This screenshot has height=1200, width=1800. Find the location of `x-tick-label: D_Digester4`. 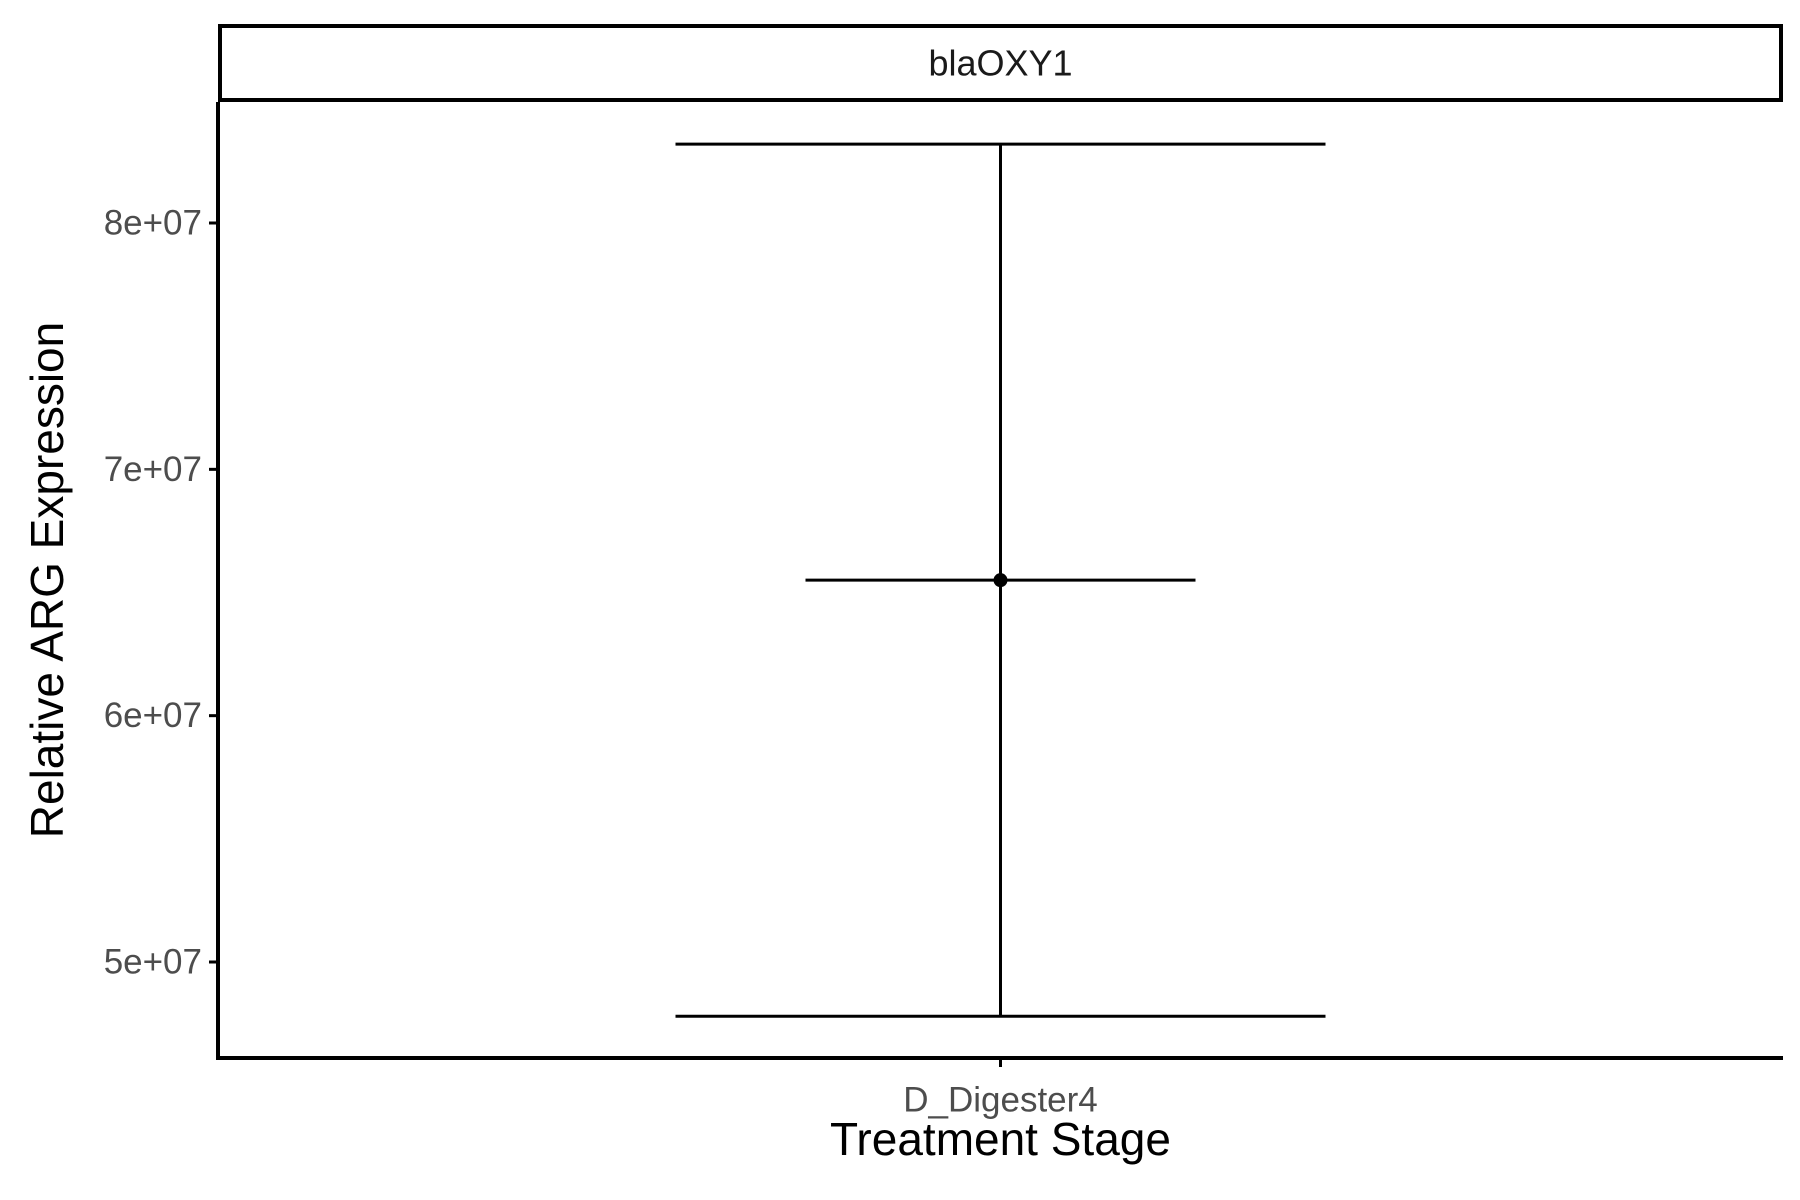

x-tick-label: D_Digester4 is located at coordinates (1000, 1100).